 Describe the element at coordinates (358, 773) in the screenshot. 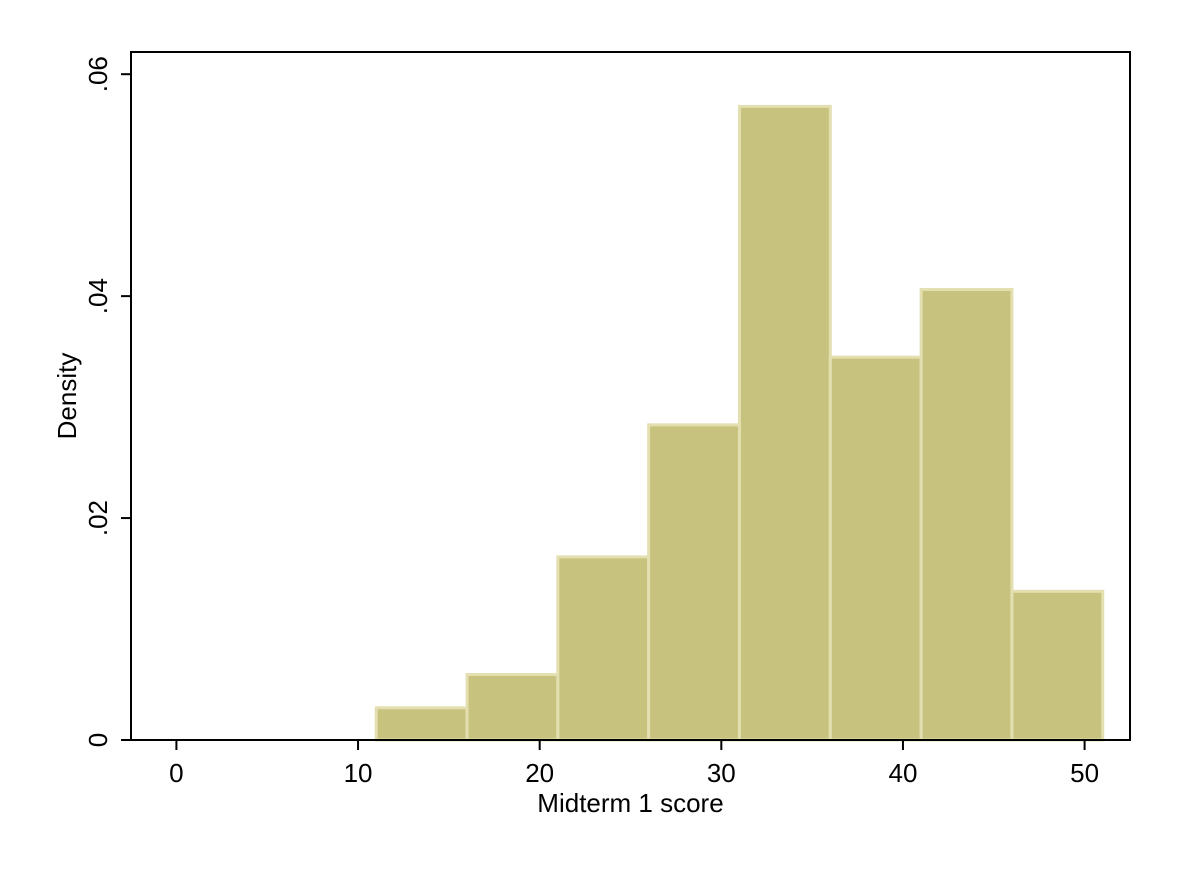

I see `x-tick-label: 10` at that location.